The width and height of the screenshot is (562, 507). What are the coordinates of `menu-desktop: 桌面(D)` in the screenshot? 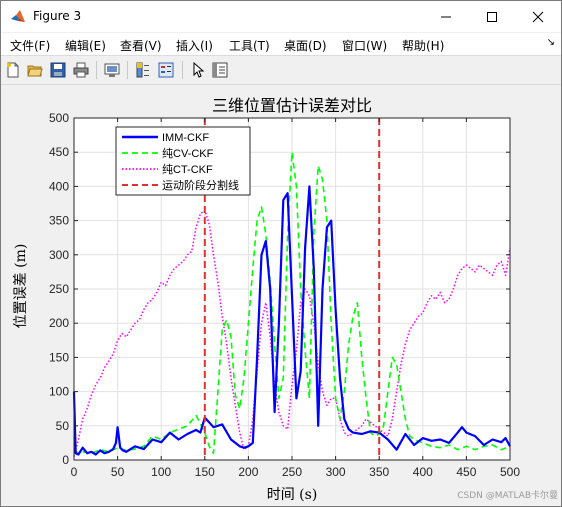 It's located at (305, 46).